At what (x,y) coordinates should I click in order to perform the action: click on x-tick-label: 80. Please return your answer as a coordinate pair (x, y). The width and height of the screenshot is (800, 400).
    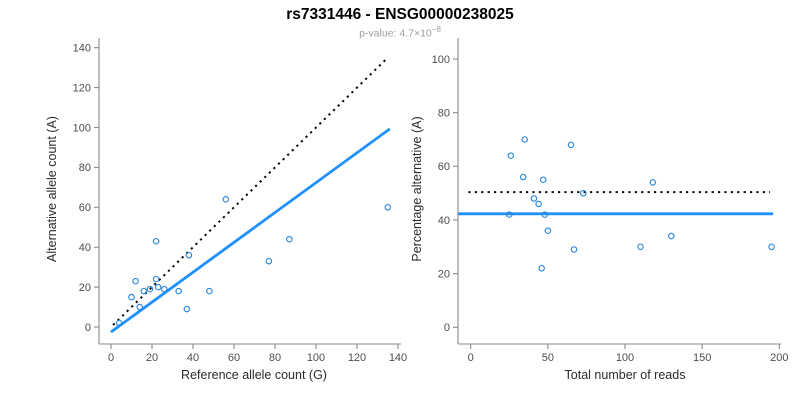
    Looking at the image, I should click on (275, 358).